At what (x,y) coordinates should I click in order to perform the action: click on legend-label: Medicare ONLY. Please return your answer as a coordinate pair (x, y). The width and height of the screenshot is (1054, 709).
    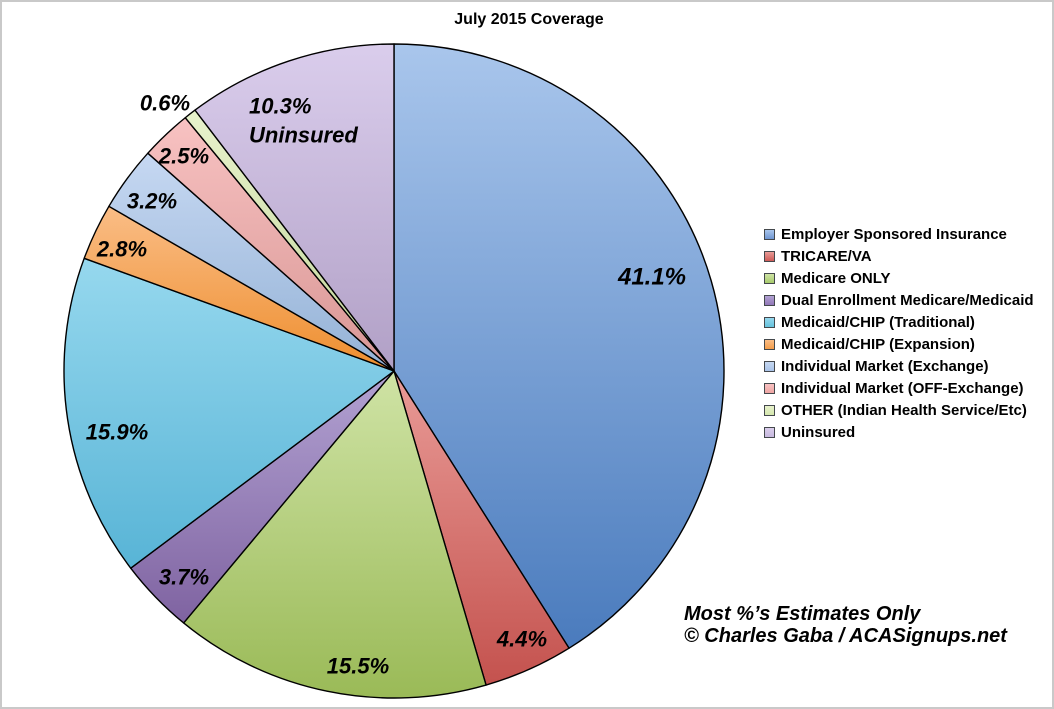
    Looking at the image, I should click on (836, 278).